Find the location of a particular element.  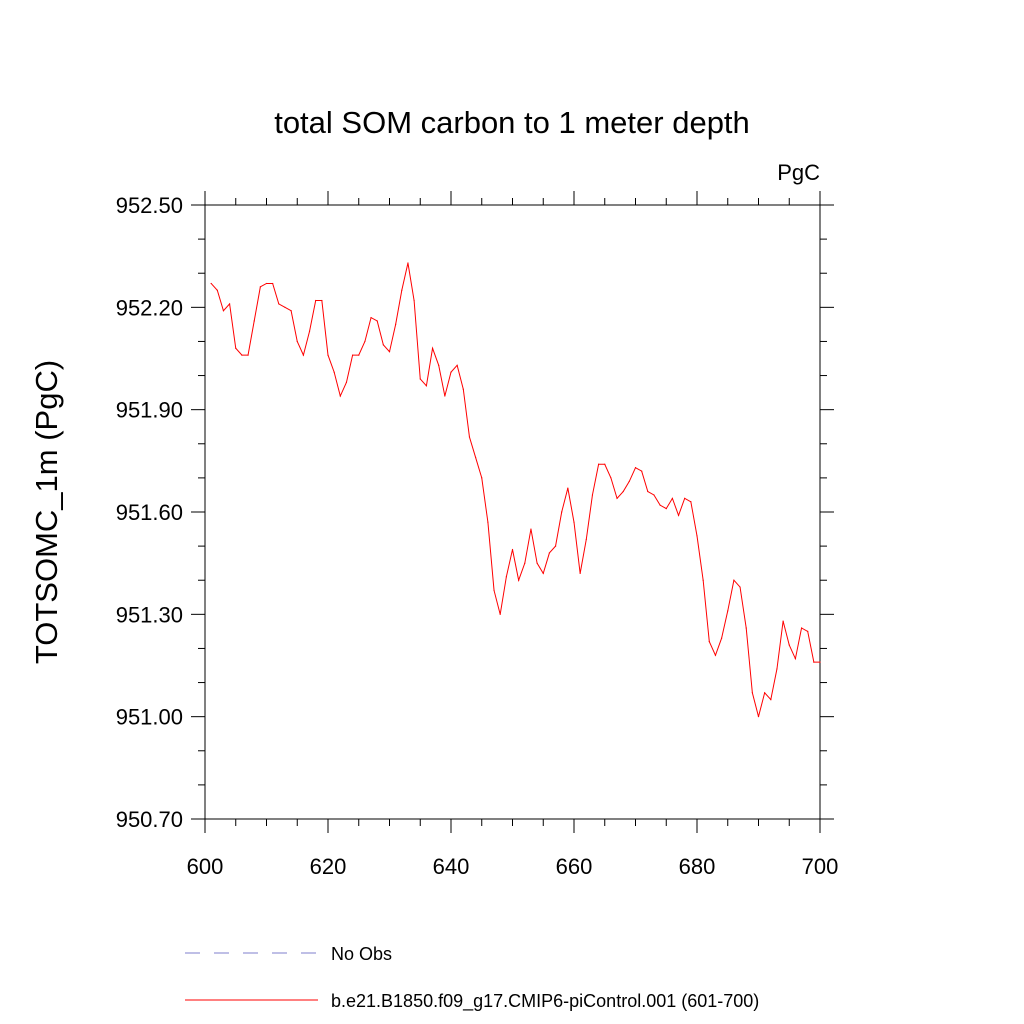

x-tick-label: 600 is located at coordinates (205, 866).